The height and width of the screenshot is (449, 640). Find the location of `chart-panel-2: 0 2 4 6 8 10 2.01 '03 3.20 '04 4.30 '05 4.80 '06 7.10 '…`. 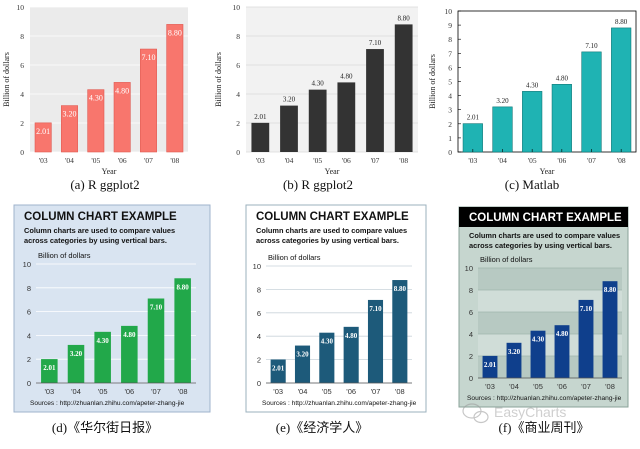

chart-panel-2: 0 2 4 6 8 10 2.01 '03 3.20 '04 4.30 '05 4.80 '06 7.10 '… is located at coordinates (316, 97).